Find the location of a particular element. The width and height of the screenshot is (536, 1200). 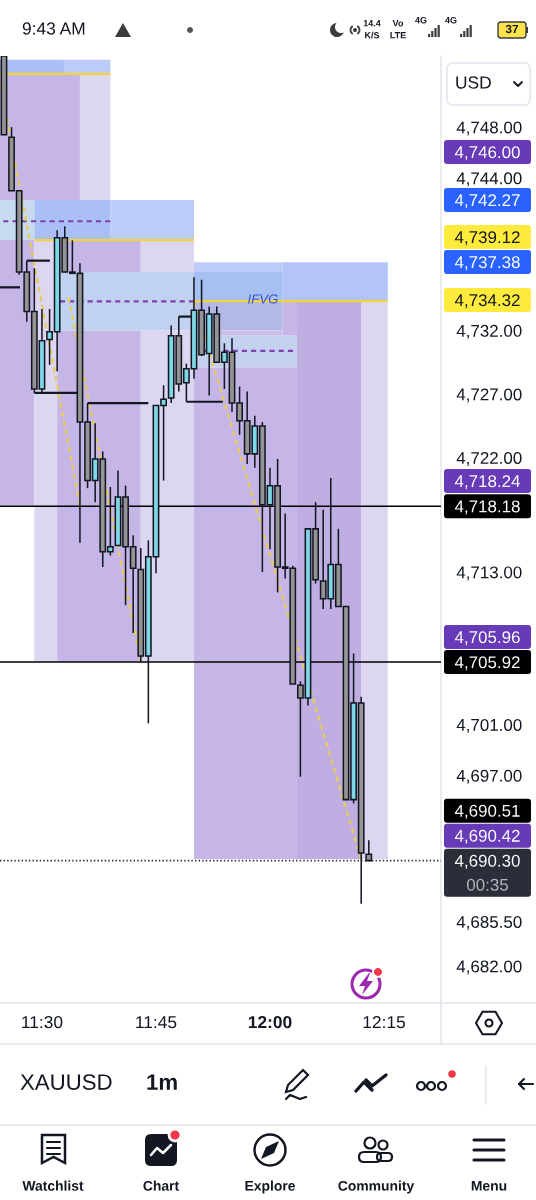

text: 14.4 is located at coordinates (372, 23).